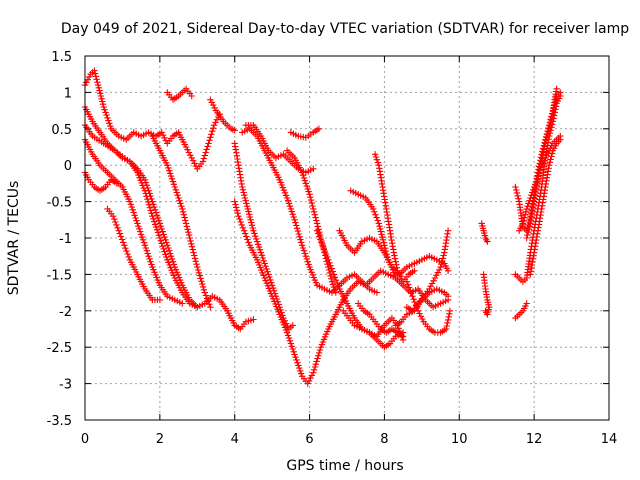 This screenshot has height=480, width=640. Describe the element at coordinates (65, 239) in the screenshot. I see `y-tick-label: -1` at that location.